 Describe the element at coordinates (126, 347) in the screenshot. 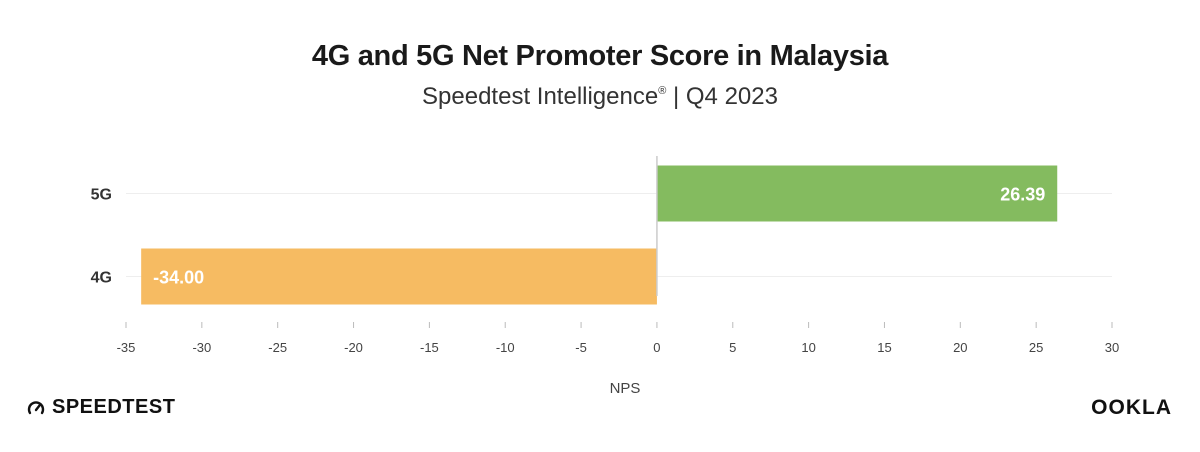

I see `x-tick-label: -35` at that location.